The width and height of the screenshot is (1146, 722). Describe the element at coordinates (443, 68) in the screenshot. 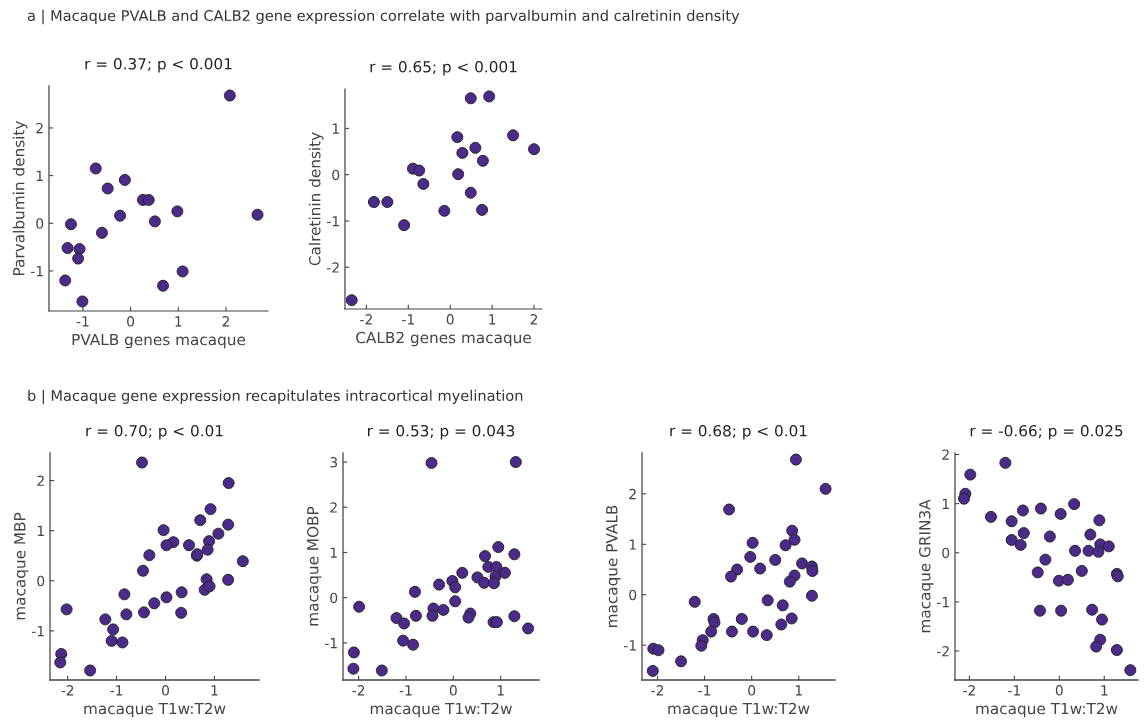

I see `chart-title: r = 0.65; p < 0.001` at that location.